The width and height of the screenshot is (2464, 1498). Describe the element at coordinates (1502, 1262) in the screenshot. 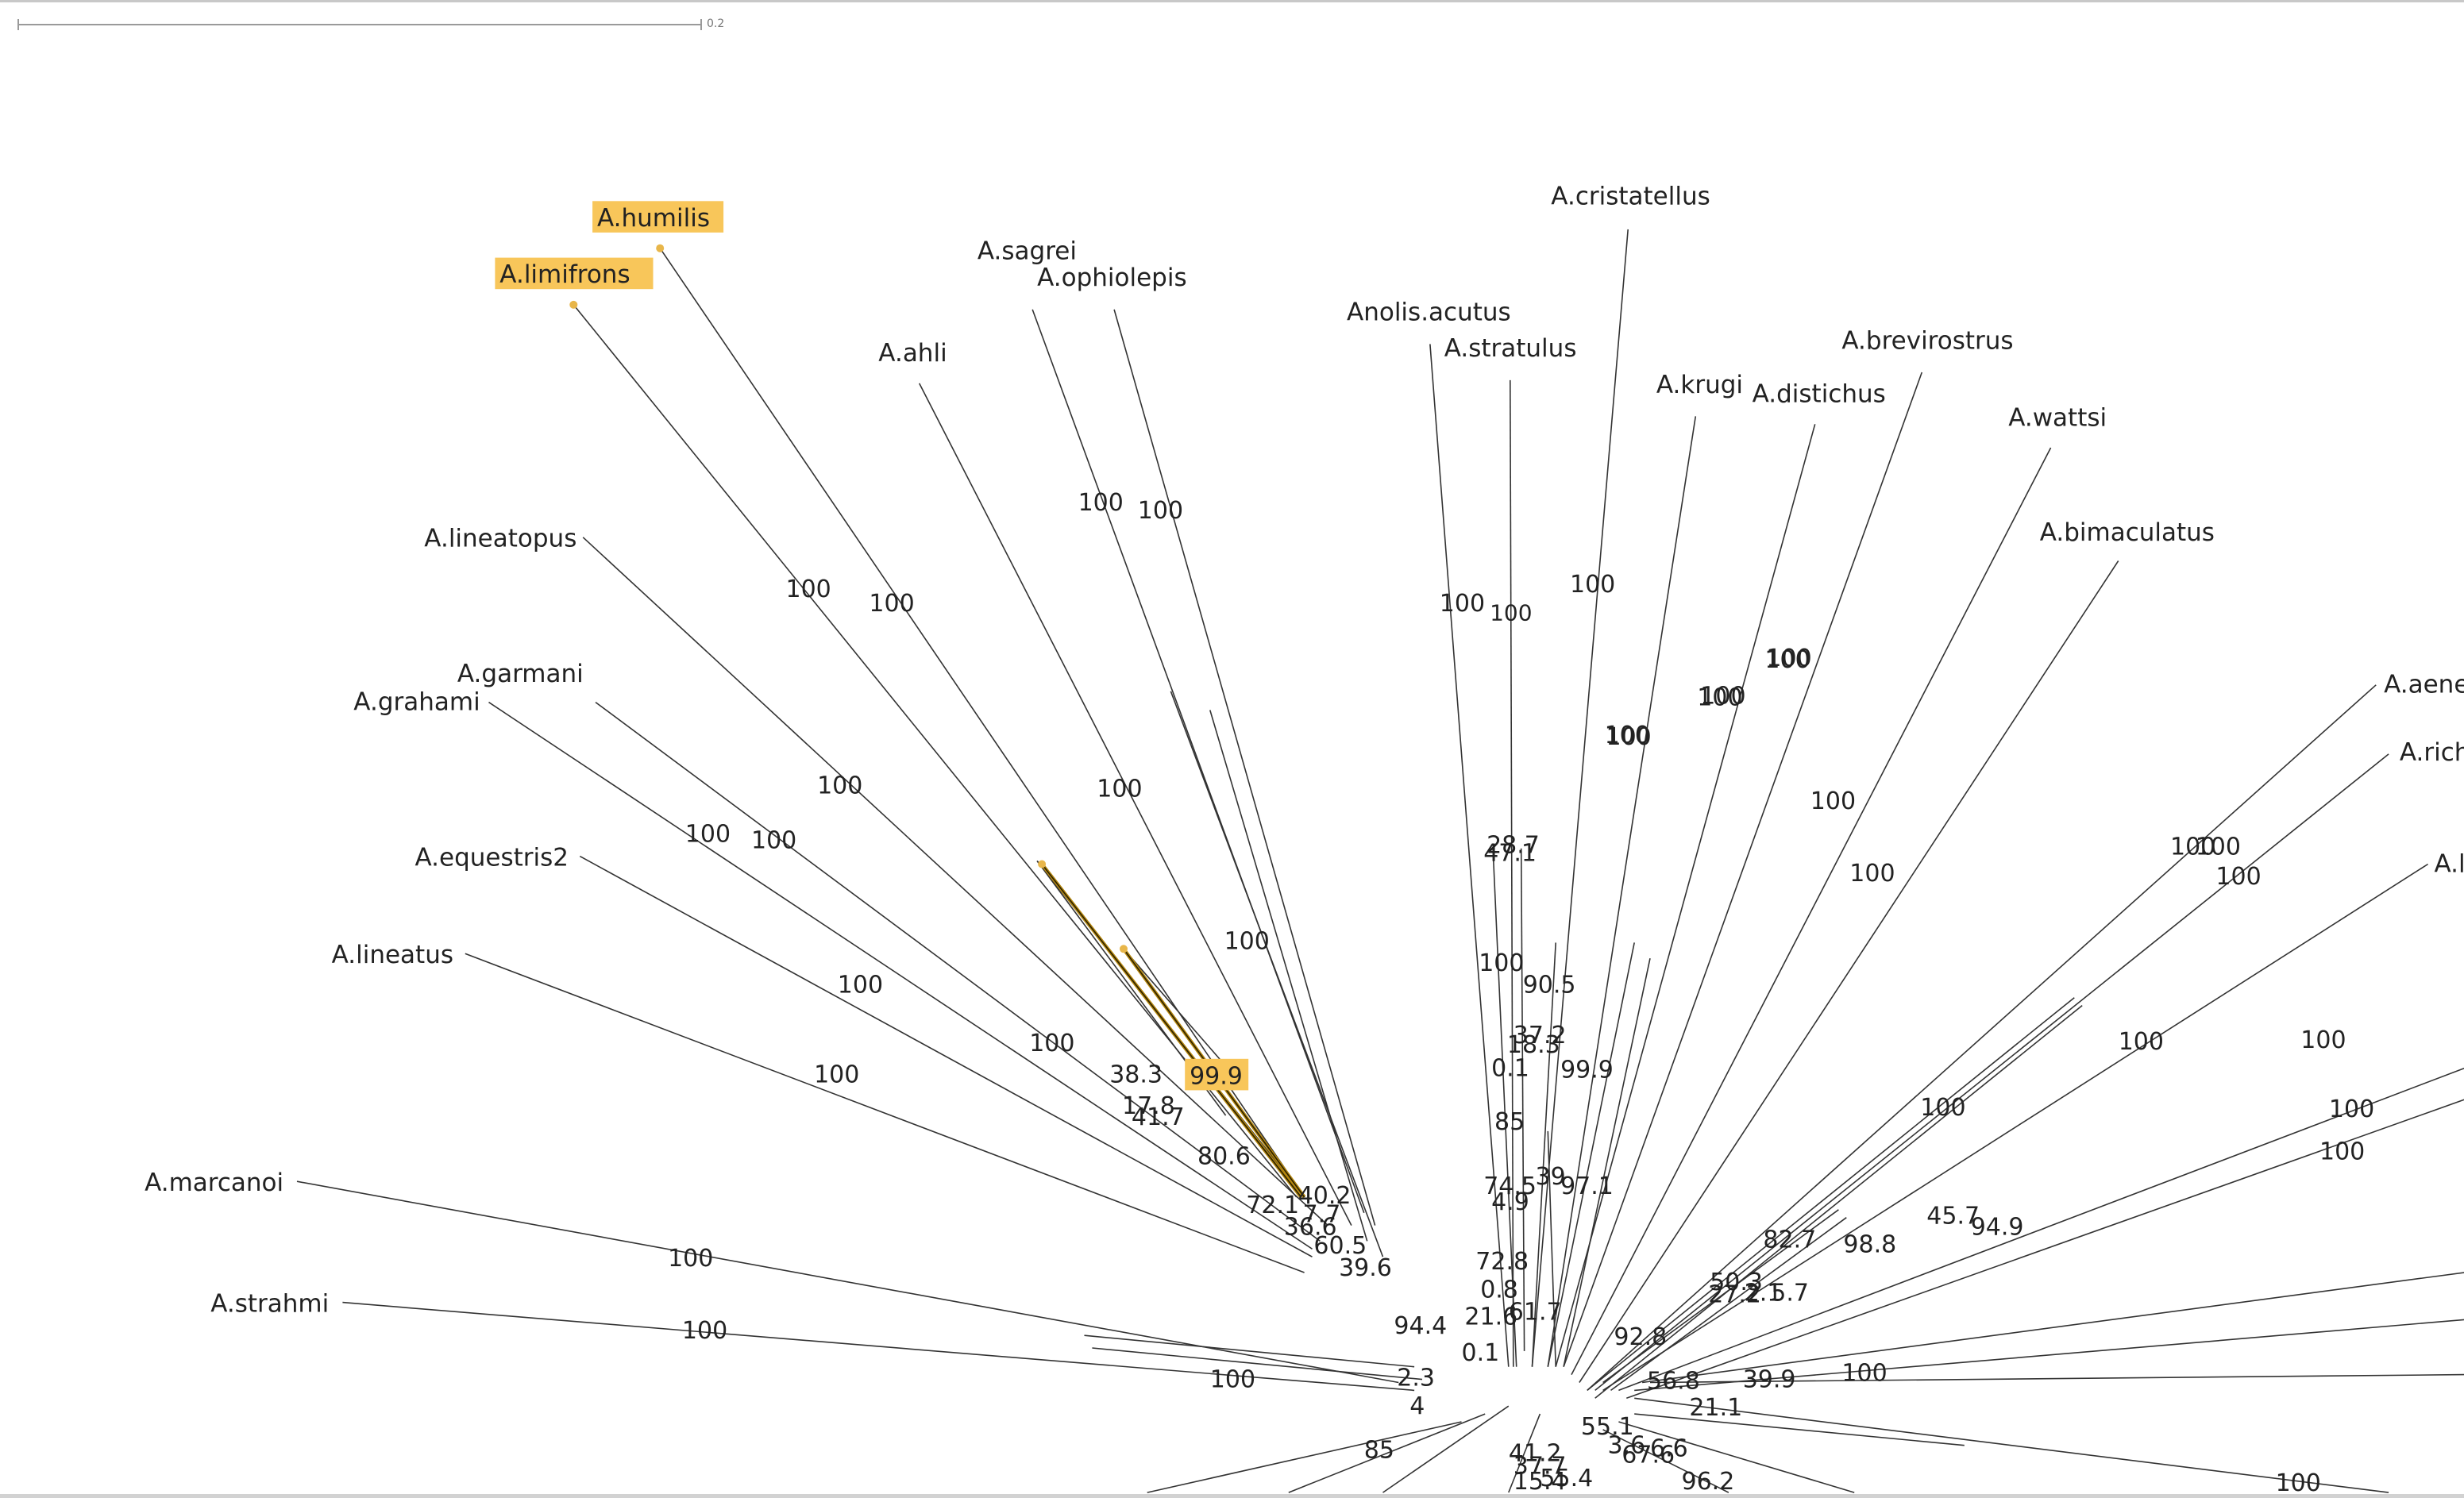

I see `support-value: 72.8` at that location.